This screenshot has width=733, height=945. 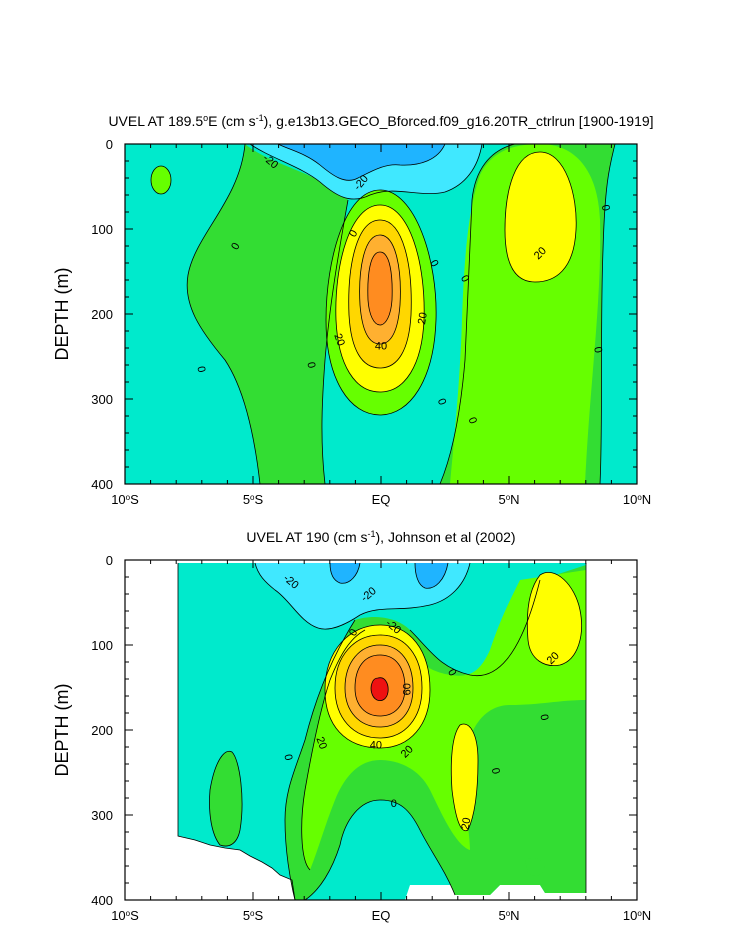 I want to click on contour-label: 60, so click(x=408, y=689).